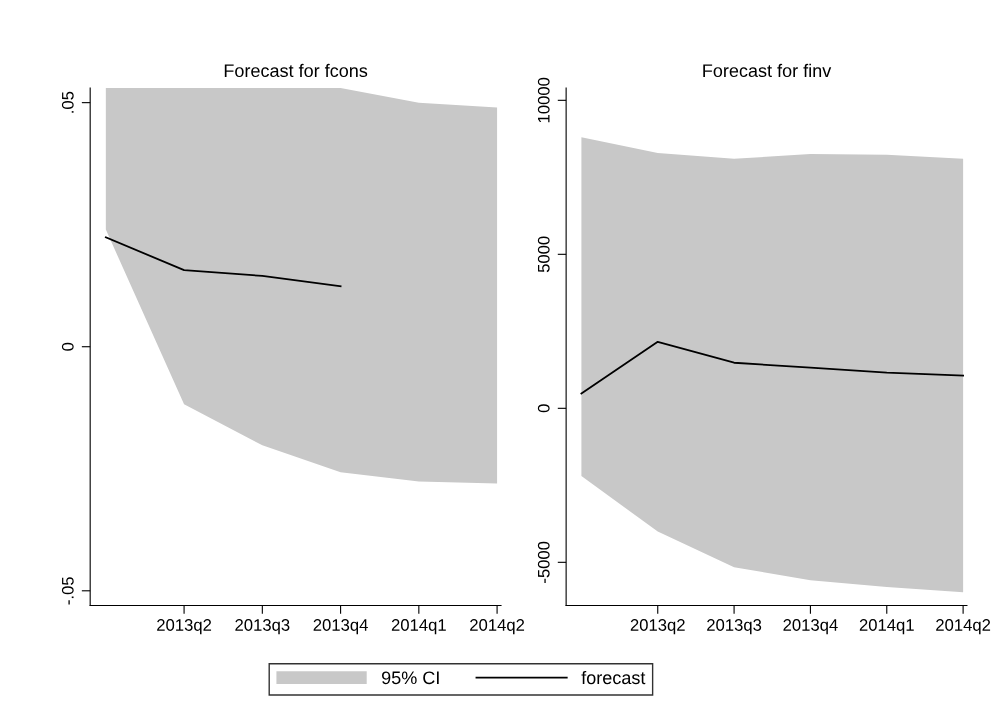  What do you see at coordinates (767, 70) in the screenshot?
I see `chart-title: Forecast for finv` at bounding box center [767, 70].